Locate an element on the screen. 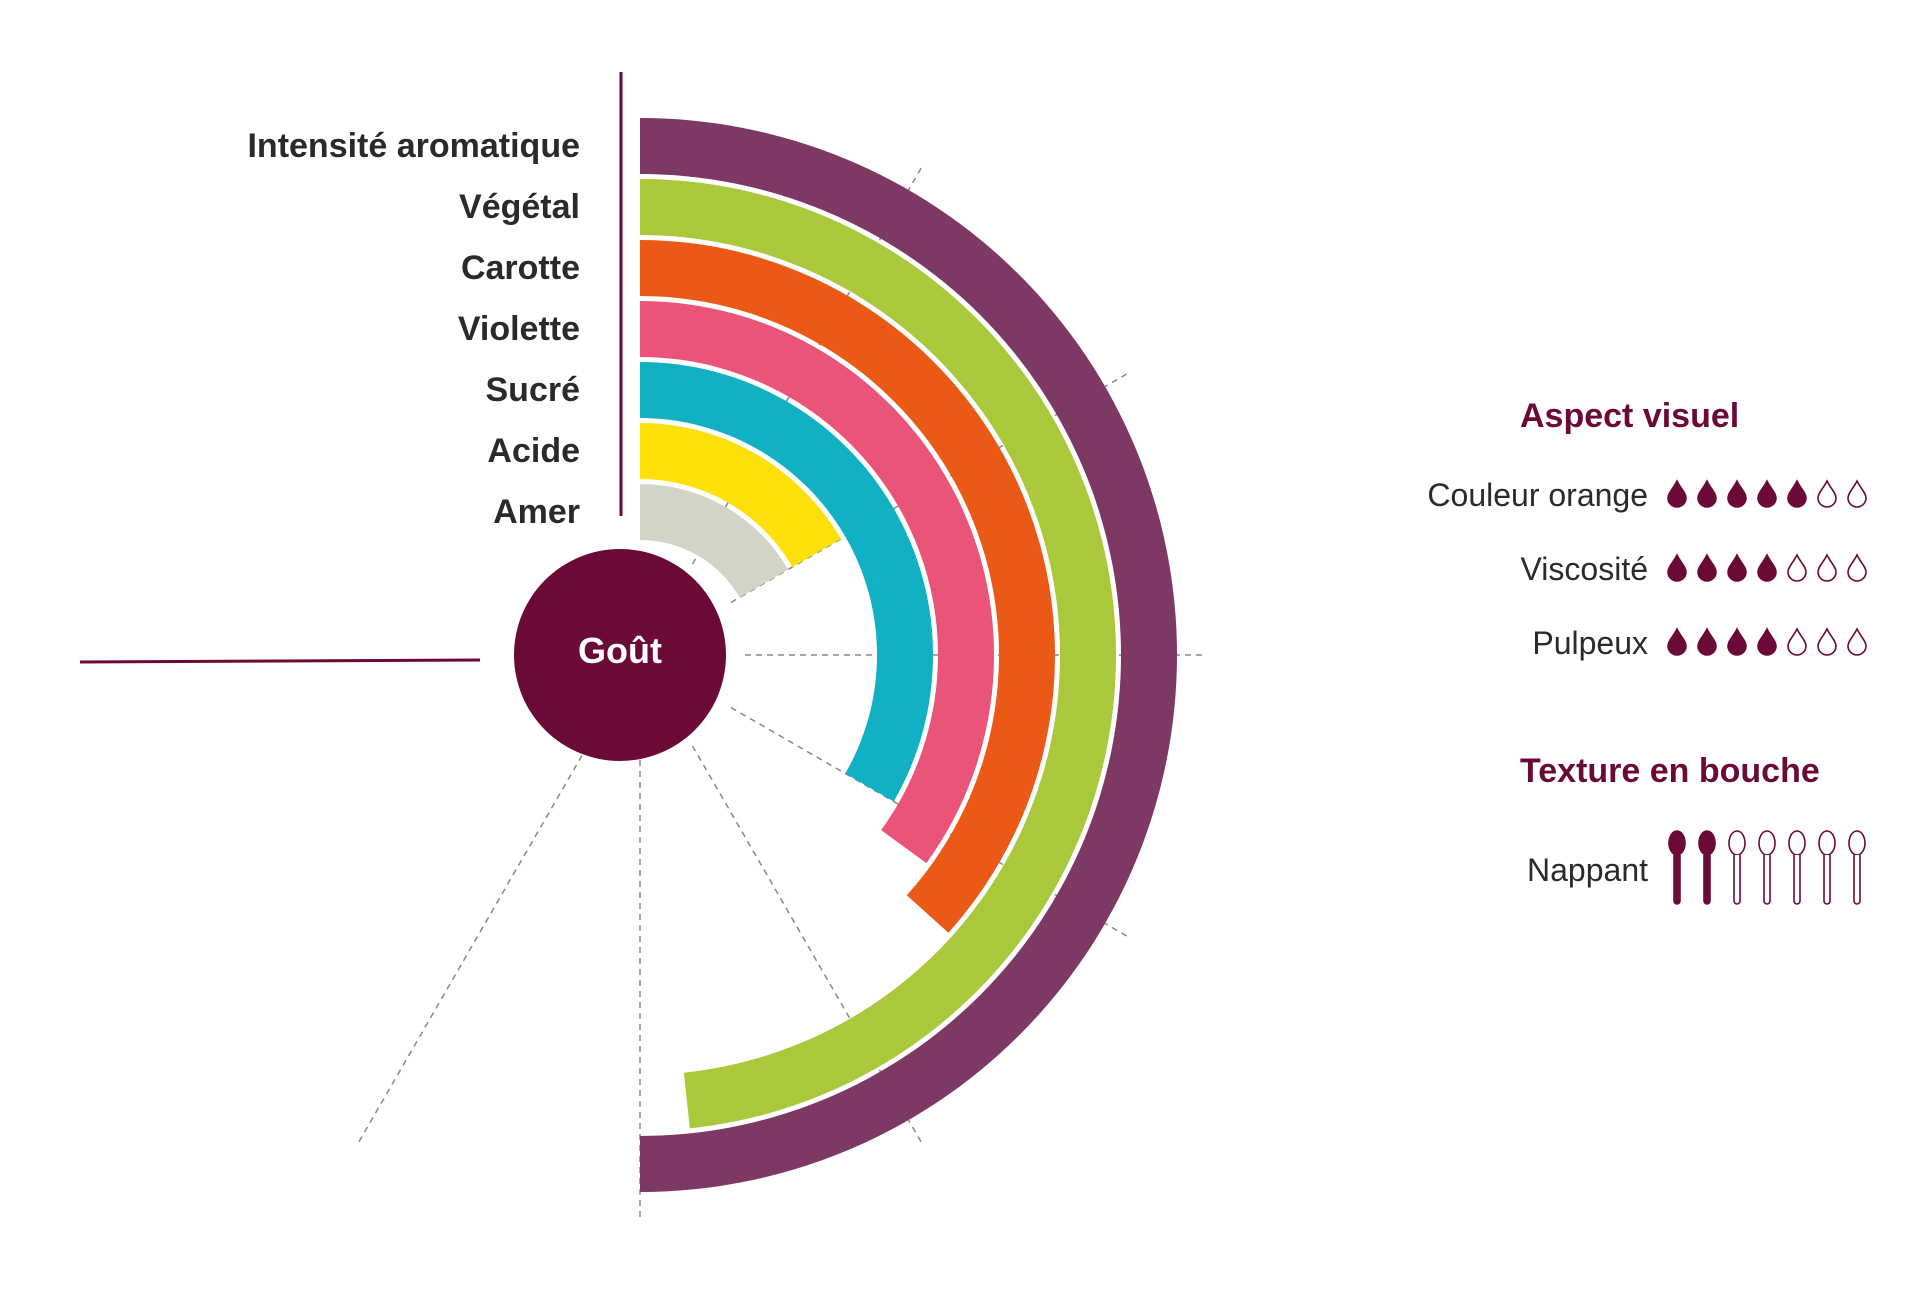 This screenshot has height=1306, width=1920. arc-sucr- is located at coordinates (786, 582).